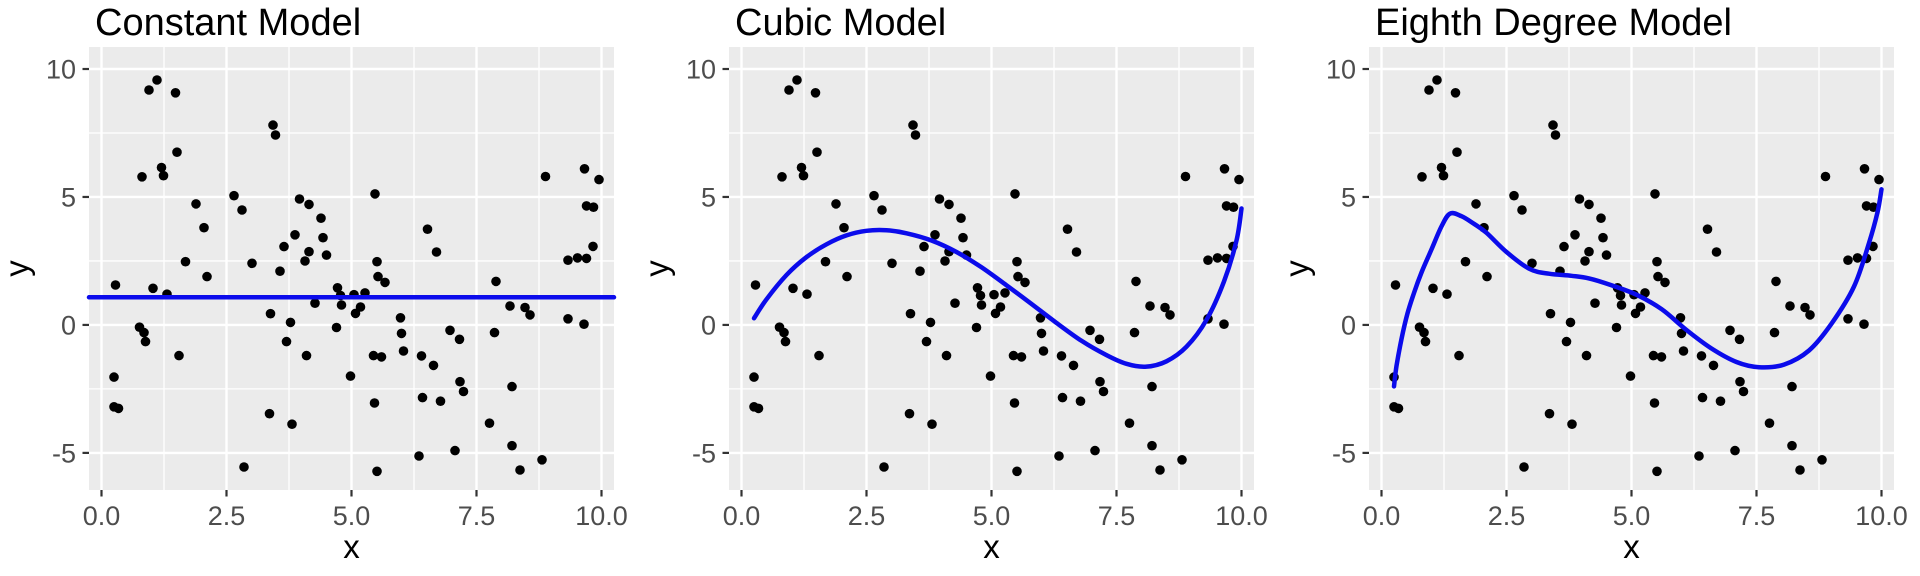 This screenshot has width=1920, height=576. Describe the element at coordinates (1881, 516) in the screenshot. I see `x-tick-label: 10.0` at that location.